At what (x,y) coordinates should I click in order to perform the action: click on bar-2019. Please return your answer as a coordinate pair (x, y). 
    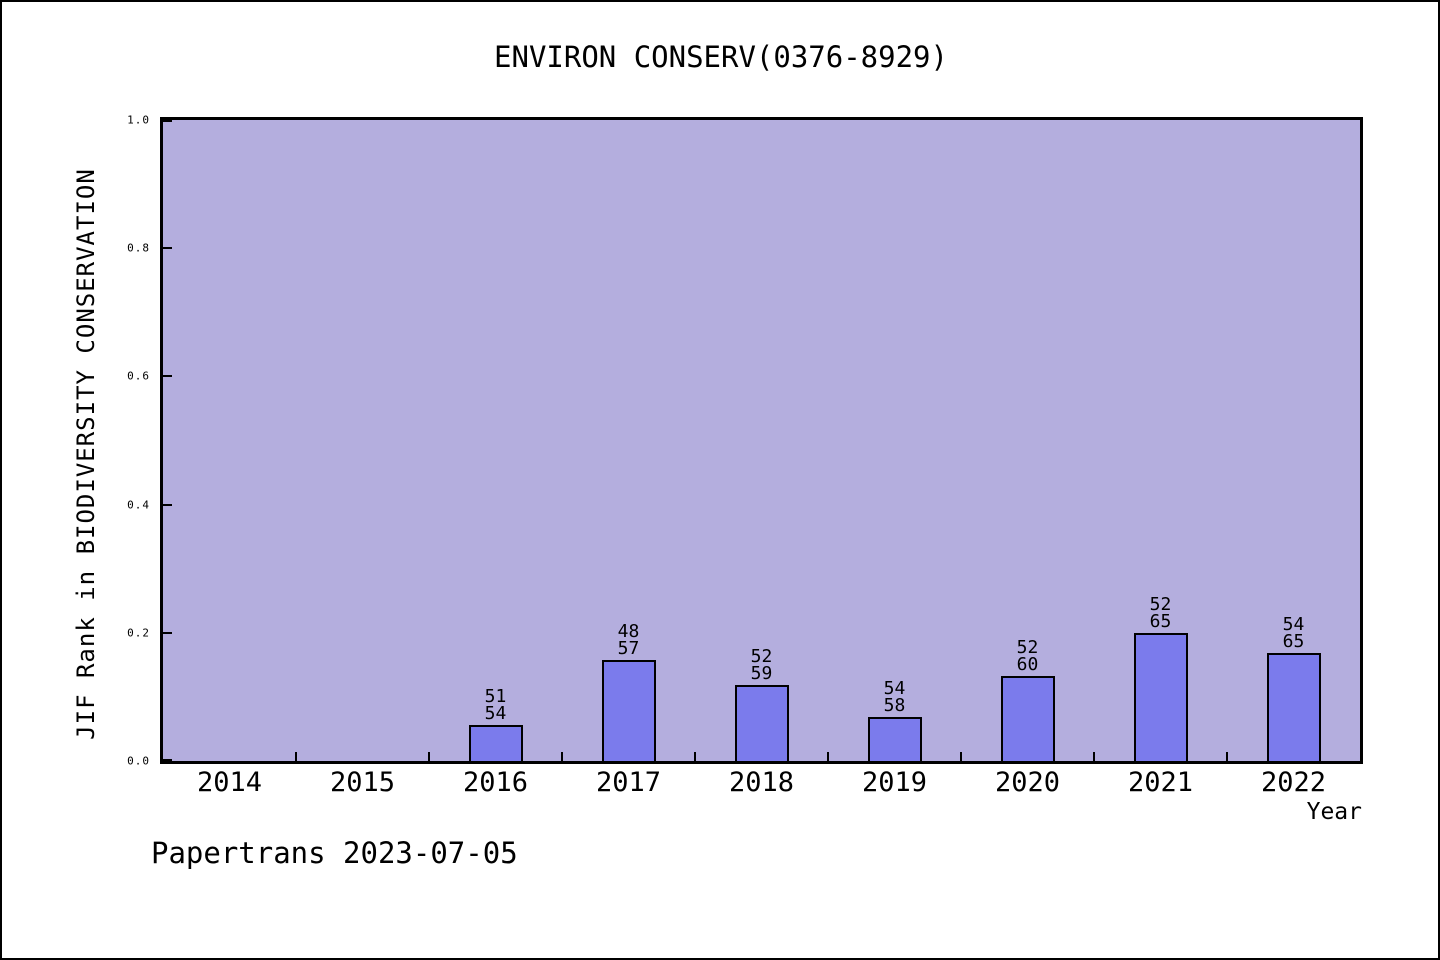
    Looking at the image, I should click on (895, 739).